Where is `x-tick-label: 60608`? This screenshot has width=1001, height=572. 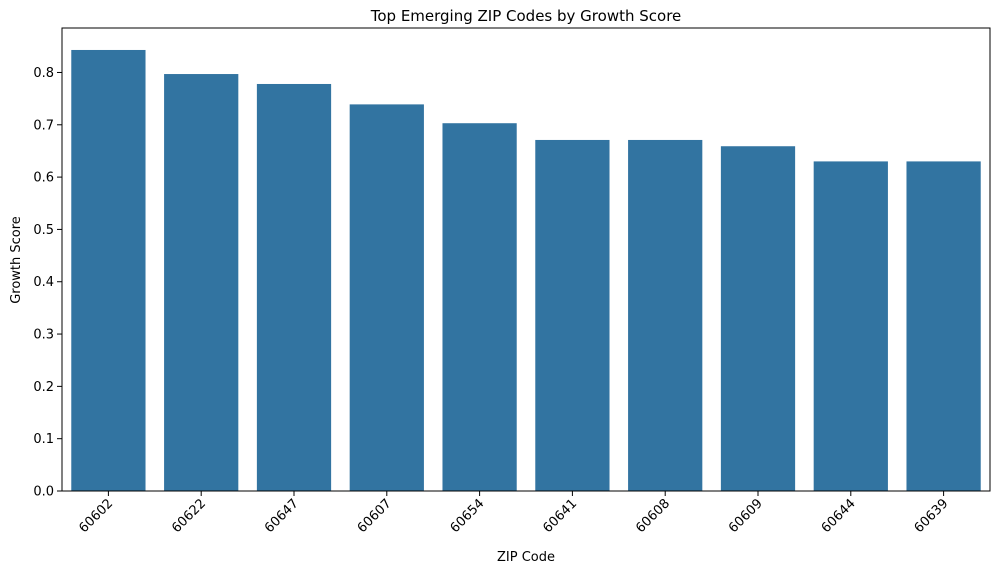 x-tick-label: 60608 is located at coordinates (653, 516).